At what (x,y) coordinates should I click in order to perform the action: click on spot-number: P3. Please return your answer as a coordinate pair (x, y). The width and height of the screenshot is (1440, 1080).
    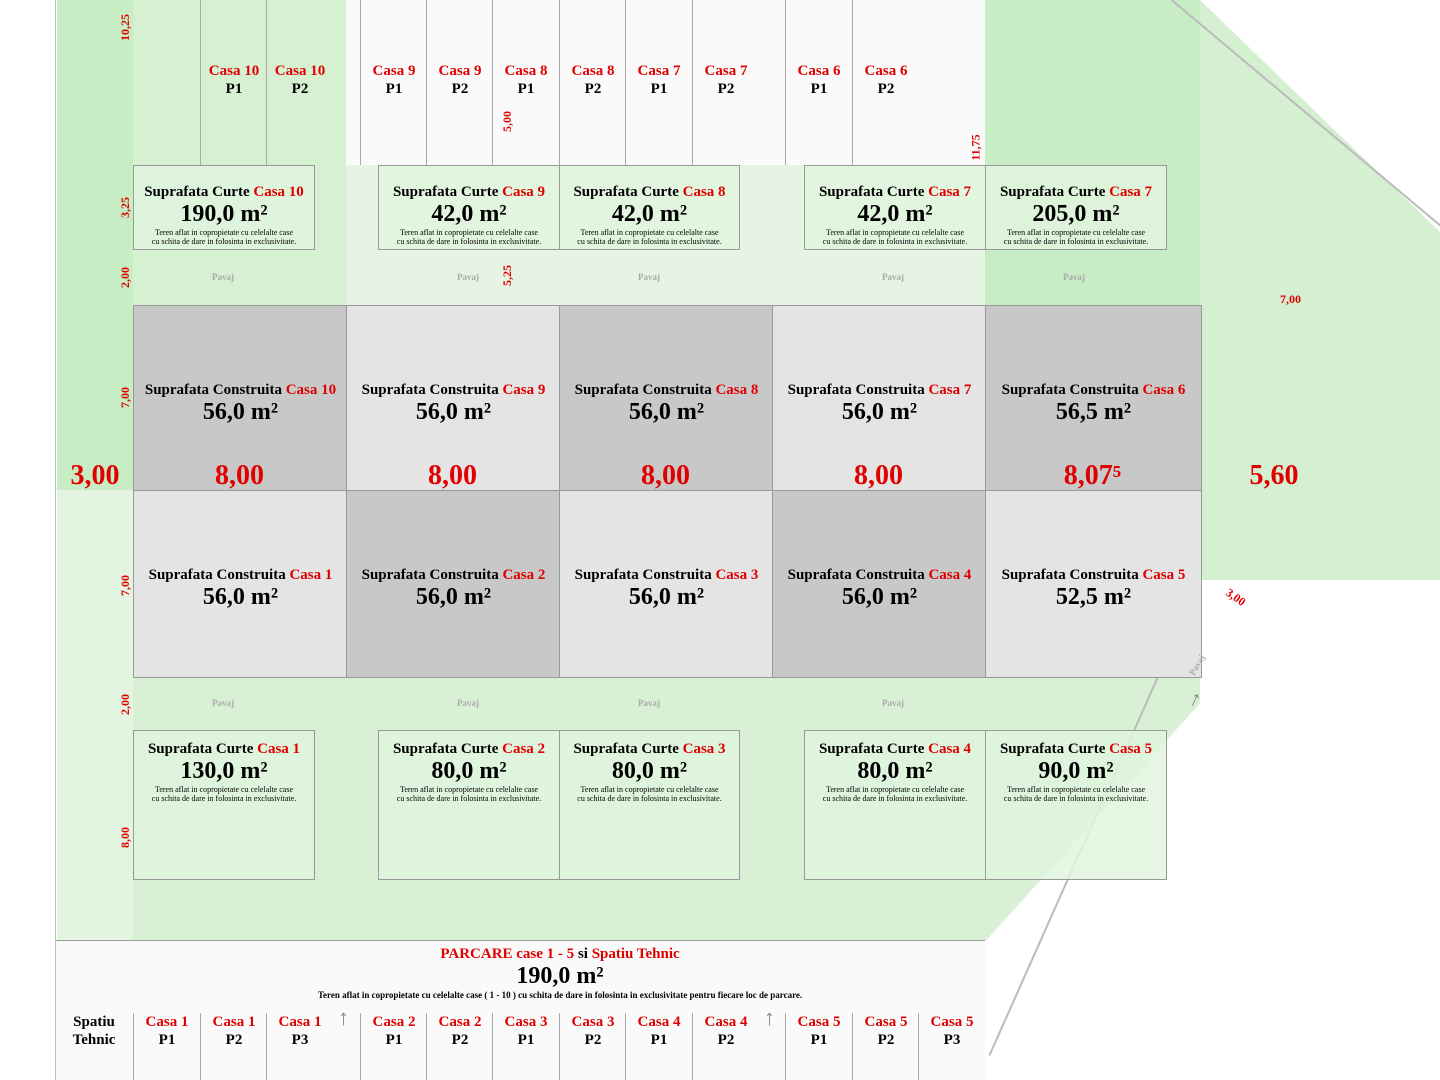
    Looking at the image, I should click on (300, 1040).